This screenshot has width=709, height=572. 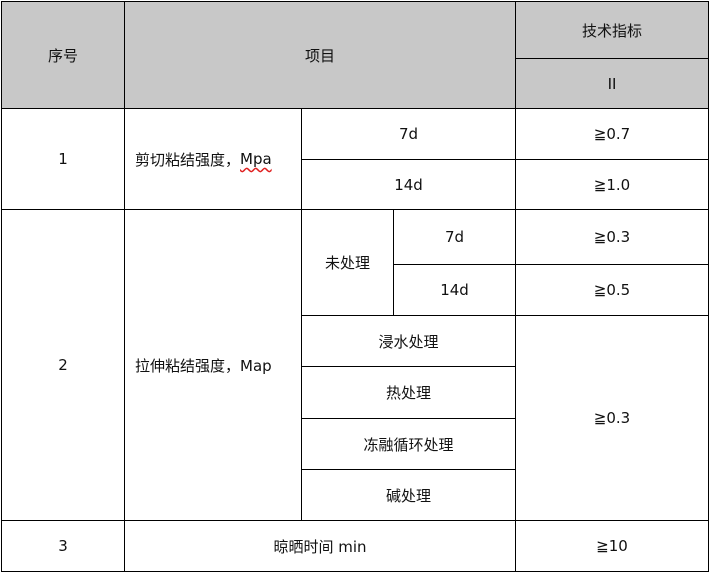 I want to click on row2-item: 拉伸粘结强度，Map, so click(x=213, y=365).